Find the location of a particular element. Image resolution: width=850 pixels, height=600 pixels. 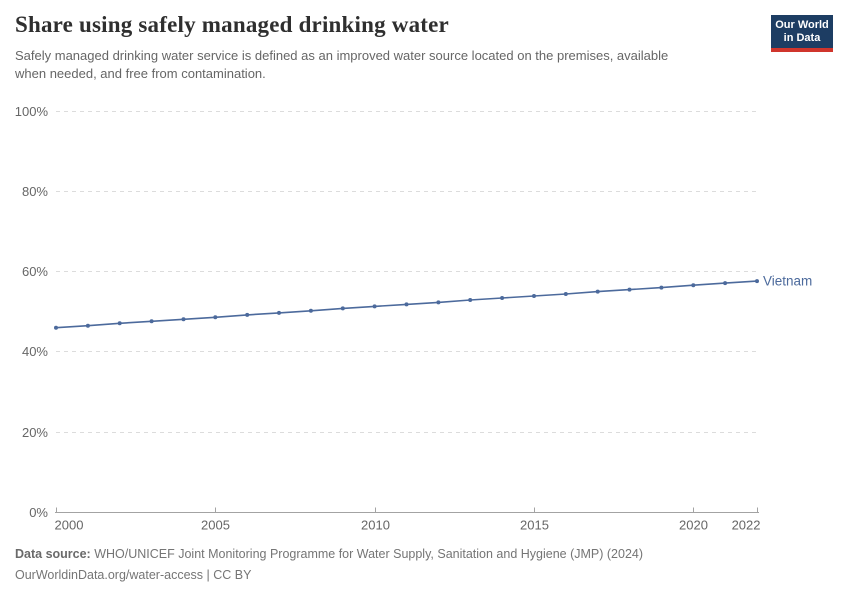

y-axis-tick-label: 80% is located at coordinates (35, 191).